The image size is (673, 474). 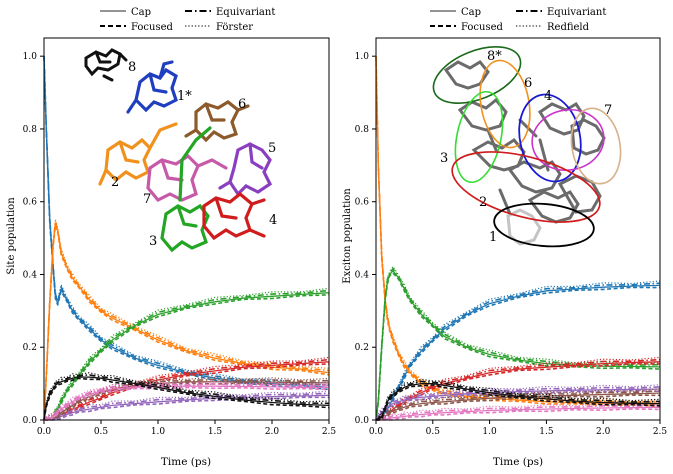 What do you see at coordinates (568, 27) in the screenshot?
I see `legend-label-redfield: Redfield` at bounding box center [568, 27].